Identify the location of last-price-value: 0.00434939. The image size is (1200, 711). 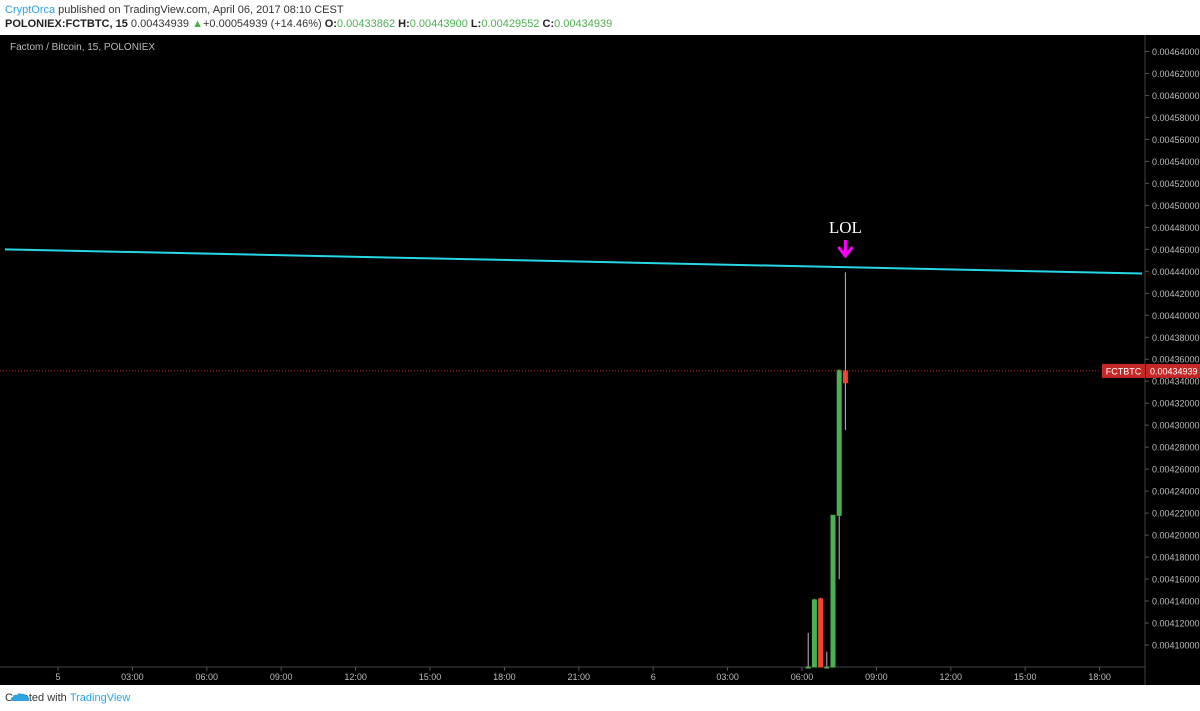
(1174, 371).